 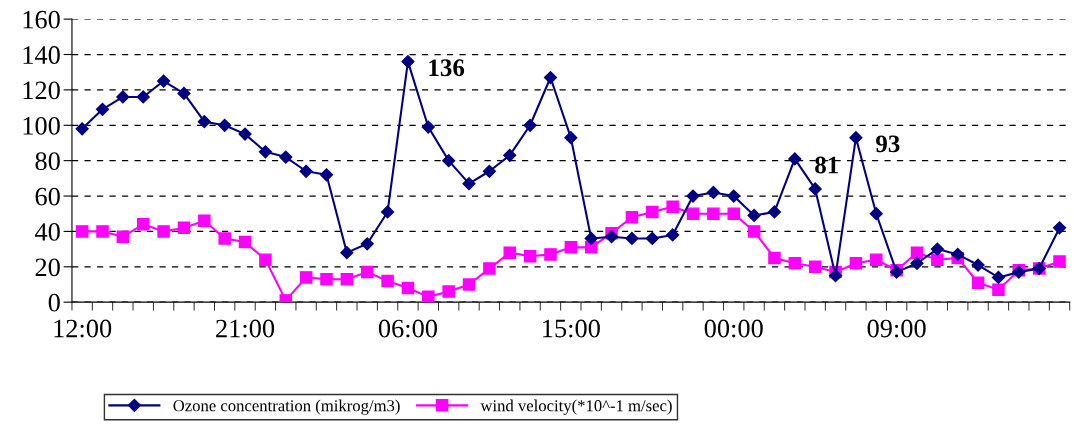 I want to click on x-tick-label: 06:00, so click(x=407, y=328).